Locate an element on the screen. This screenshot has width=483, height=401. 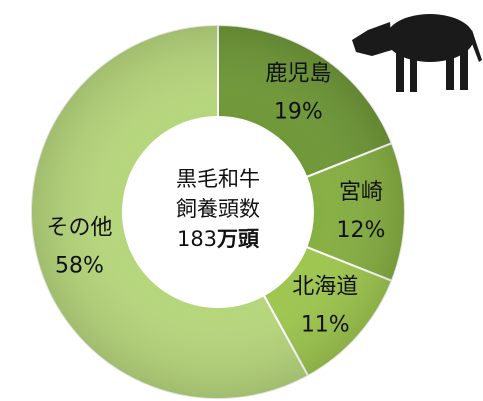
value-label: 19% is located at coordinates (298, 112).